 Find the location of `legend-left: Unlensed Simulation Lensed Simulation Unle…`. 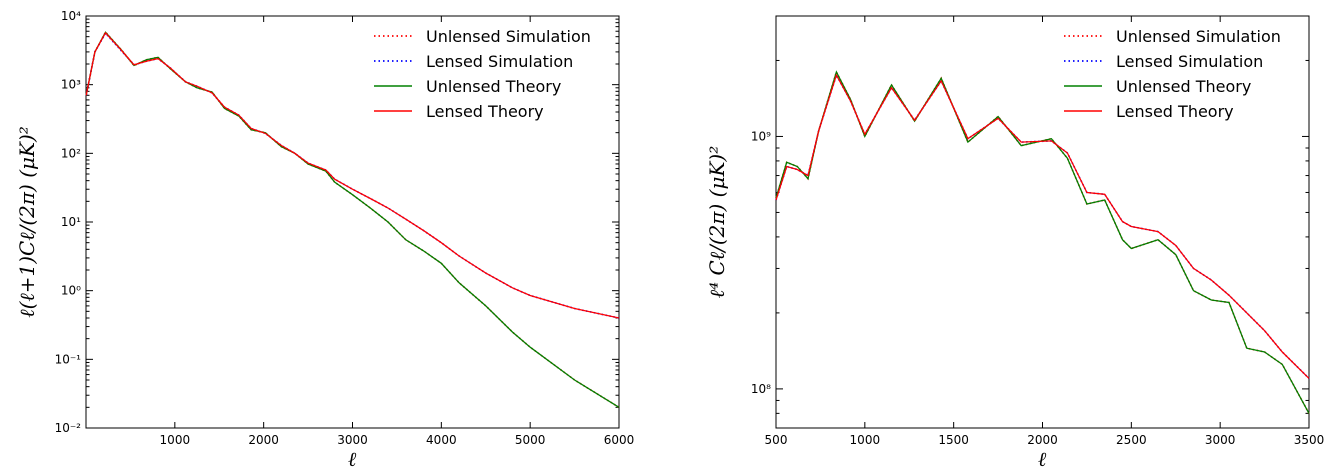

legend-left: Unlensed Simulation Lensed Simulation Unle… is located at coordinates (482, 74).